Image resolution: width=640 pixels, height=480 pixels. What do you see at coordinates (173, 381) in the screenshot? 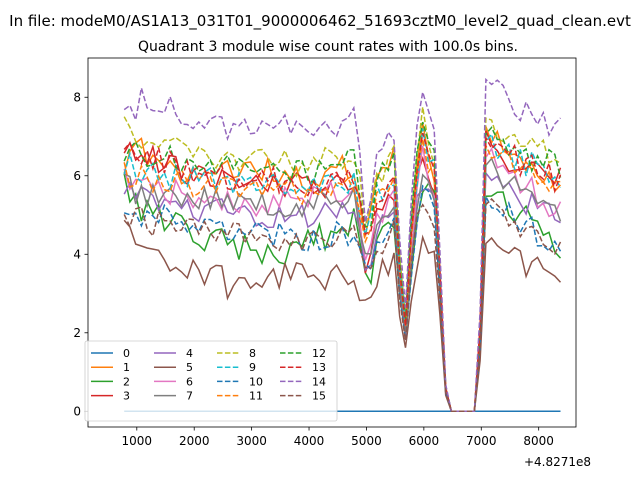
I see `legend-item: 6` at bounding box center [173, 381].